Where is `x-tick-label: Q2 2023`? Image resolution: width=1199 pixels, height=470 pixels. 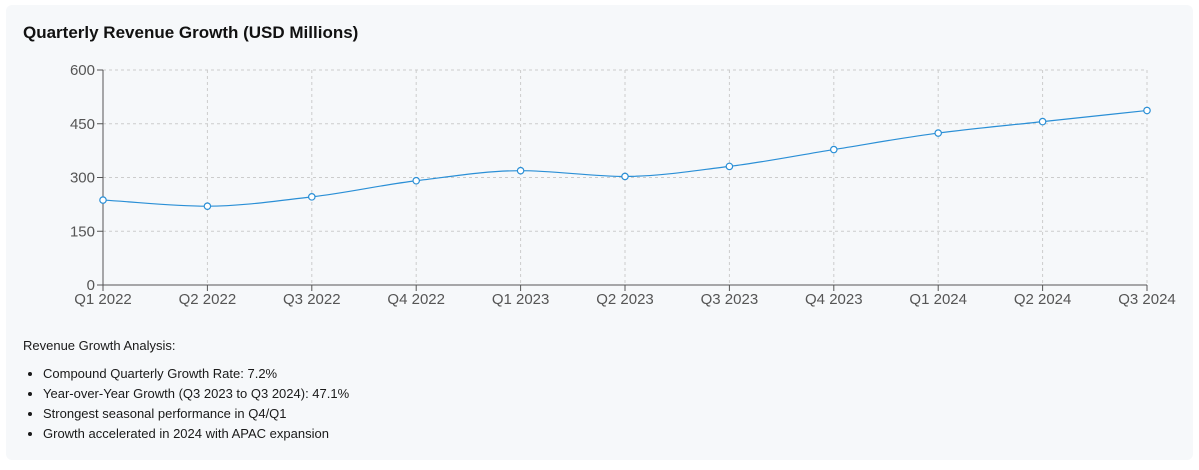
x-tick-label: Q2 2023 is located at coordinates (625, 299).